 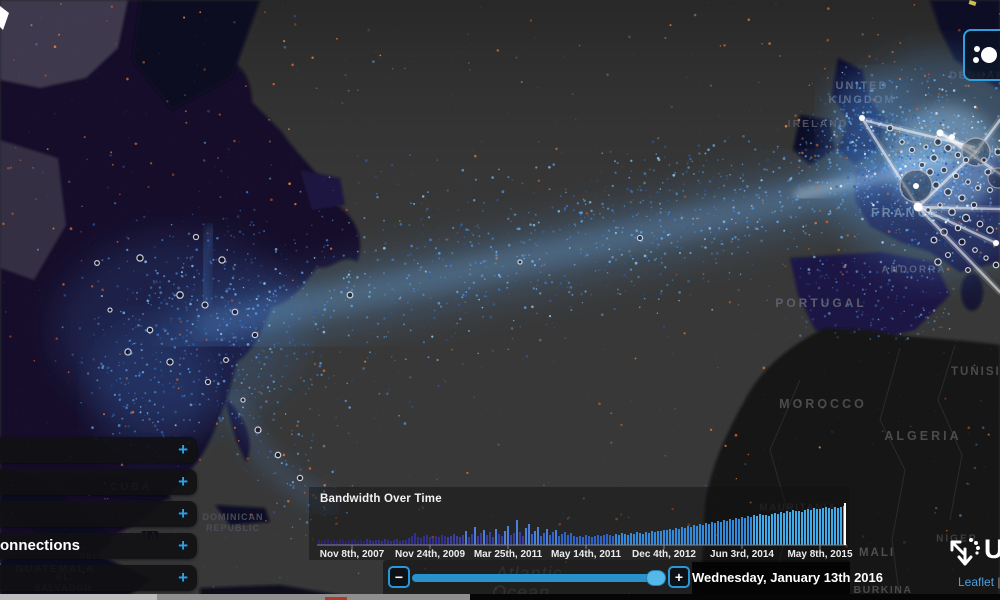 What do you see at coordinates (235, 597) in the screenshot?
I see `horizontal-scrollbar` at bounding box center [235, 597].